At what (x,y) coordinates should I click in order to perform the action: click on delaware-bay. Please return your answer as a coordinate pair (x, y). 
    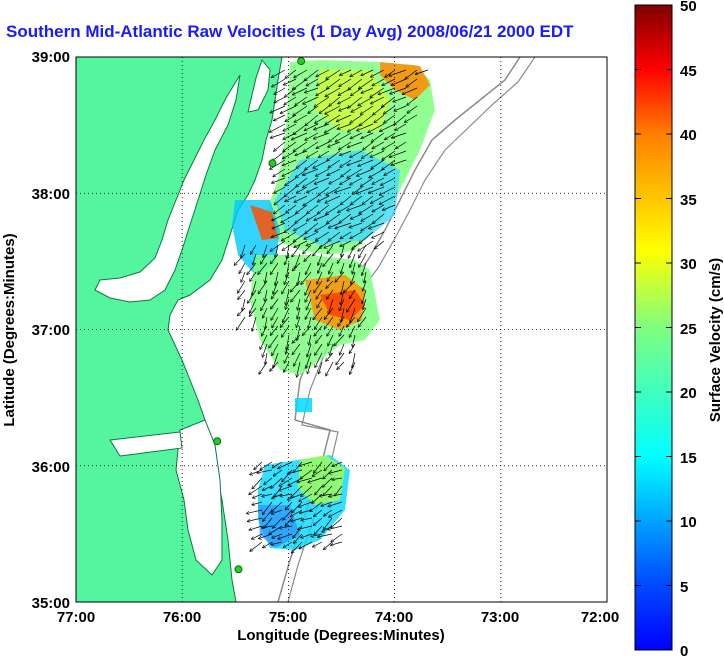
    Looking at the image, I should click on (259, 85).